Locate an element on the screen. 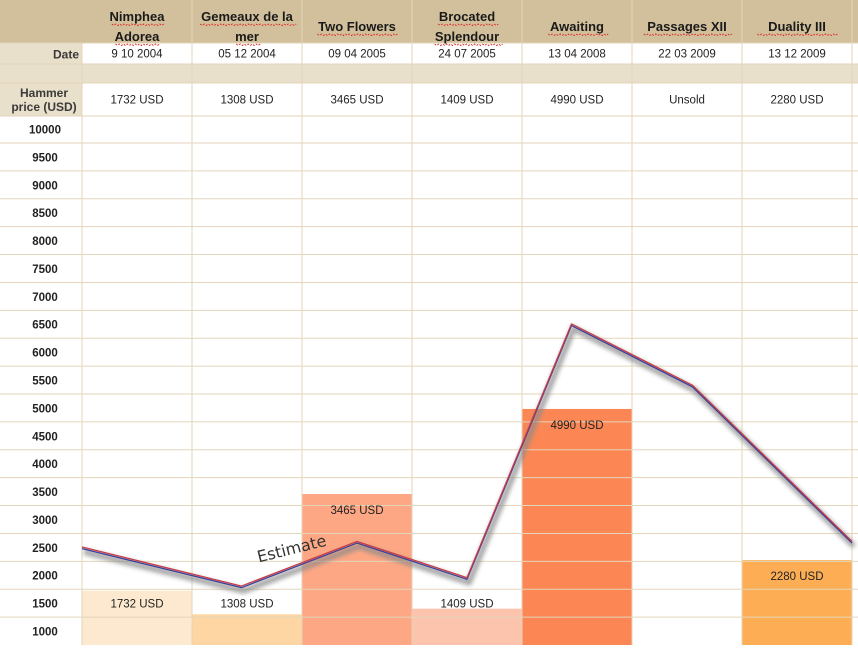 The height and width of the screenshot is (650, 858). y-tick-label: 8500 is located at coordinates (45, 214).